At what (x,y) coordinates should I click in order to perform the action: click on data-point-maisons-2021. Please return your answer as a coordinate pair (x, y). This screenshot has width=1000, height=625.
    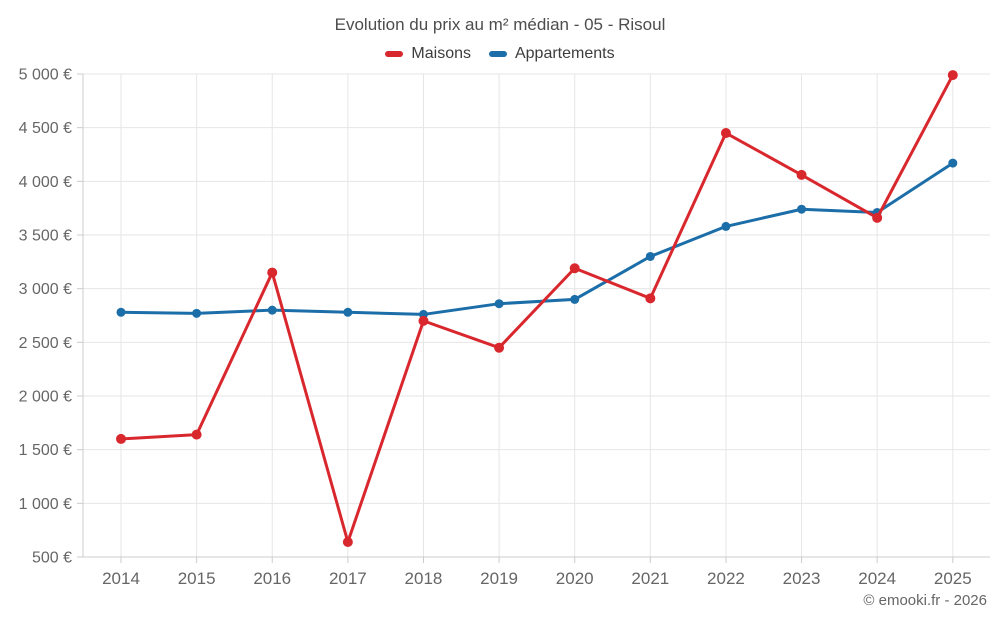
    Looking at the image, I should click on (650, 298).